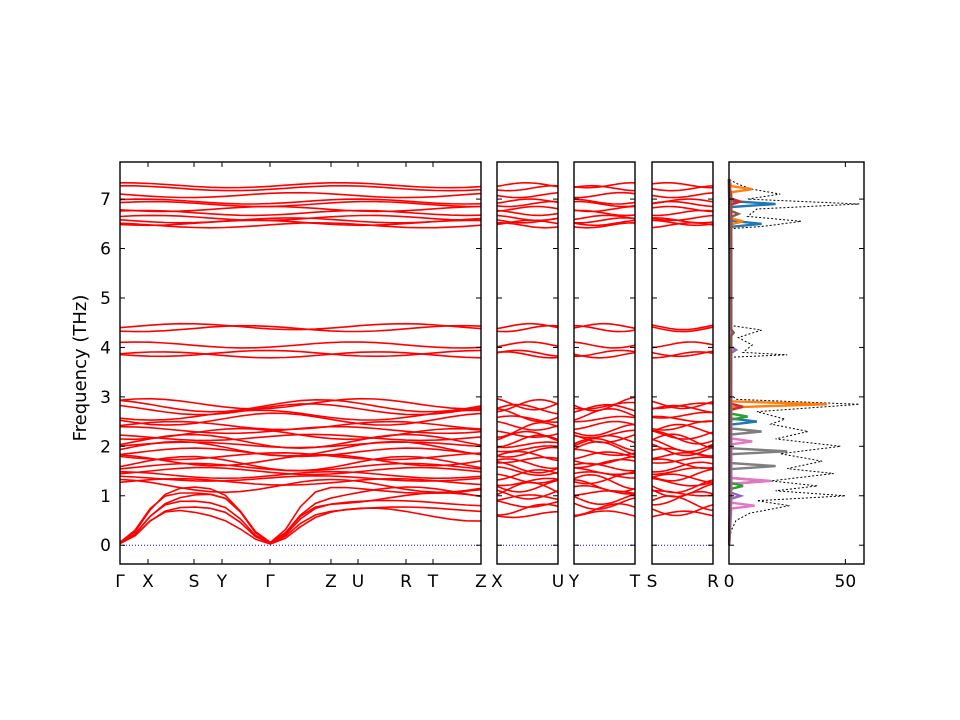 The image size is (960, 720). I want to click on x-tick-label: Z, so click(481, 582).